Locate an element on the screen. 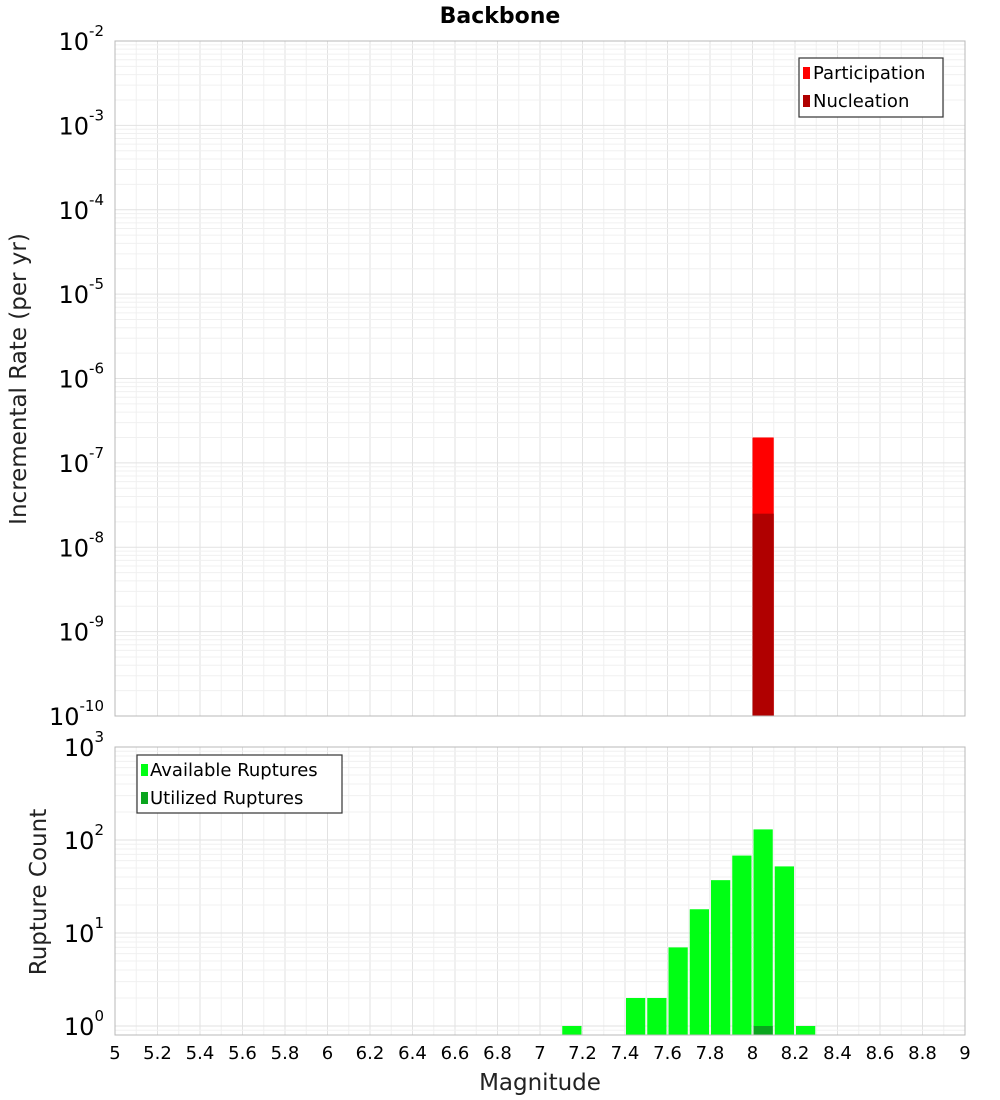 This screenshot has width=1000, height=1100. x-tick-label: 6.2 is located at coordinates (370, 1053).